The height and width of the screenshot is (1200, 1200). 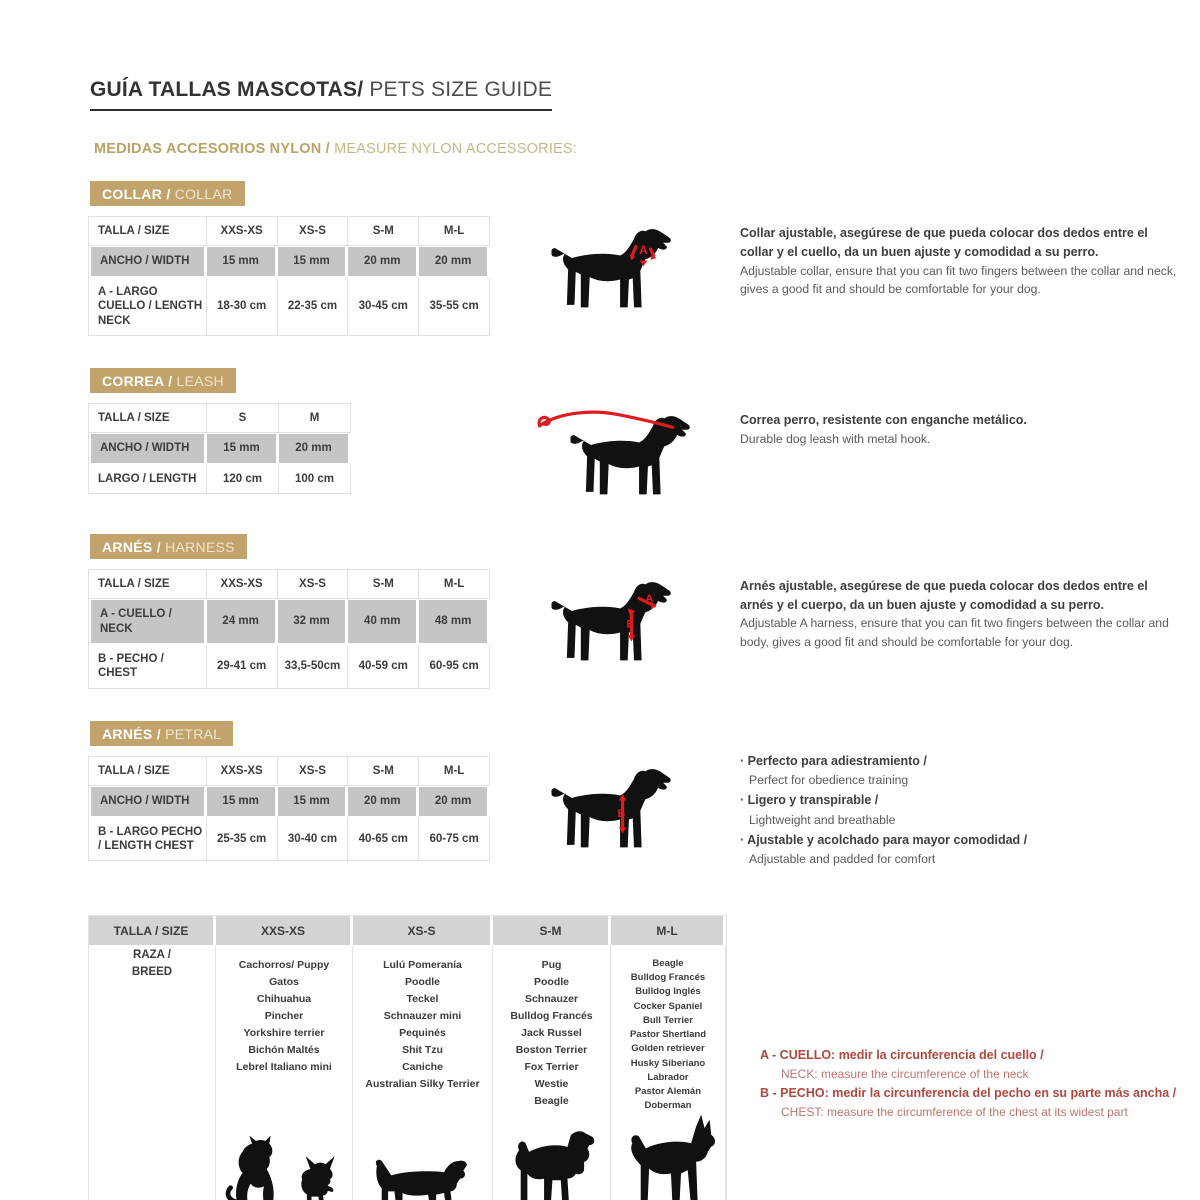 I want to click on schnauzer-icon, so click(x=554, y=1165).